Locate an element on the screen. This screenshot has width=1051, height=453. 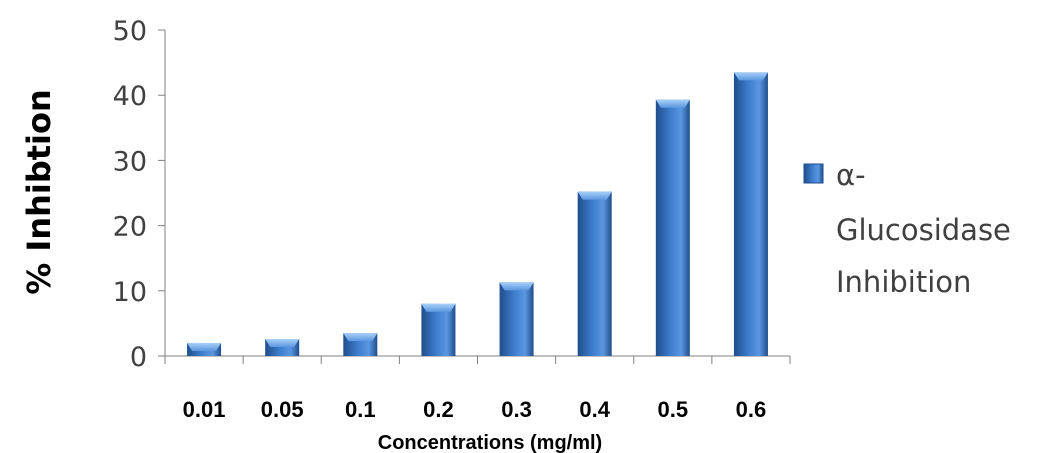
x-tick-label: 0.6 is located at coordinates (751, 409).